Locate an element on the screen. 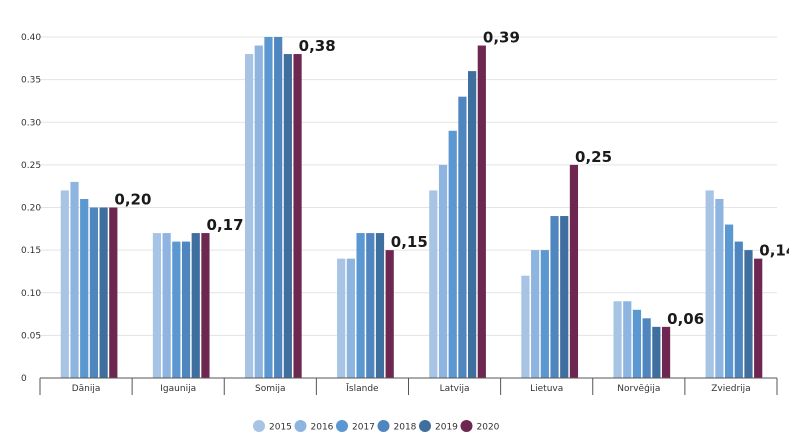 The width and height of the screenshot is (789, 445). y-tick-label: 0.15 is located at coordinates (31, 251).